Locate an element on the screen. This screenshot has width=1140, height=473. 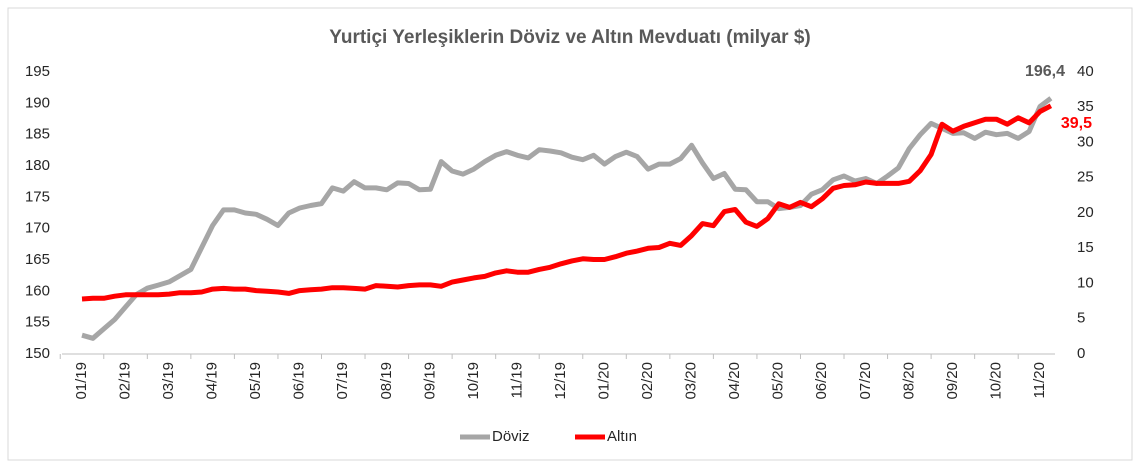
y2-tick-label: 10 is located at coordinates (1085, 282).